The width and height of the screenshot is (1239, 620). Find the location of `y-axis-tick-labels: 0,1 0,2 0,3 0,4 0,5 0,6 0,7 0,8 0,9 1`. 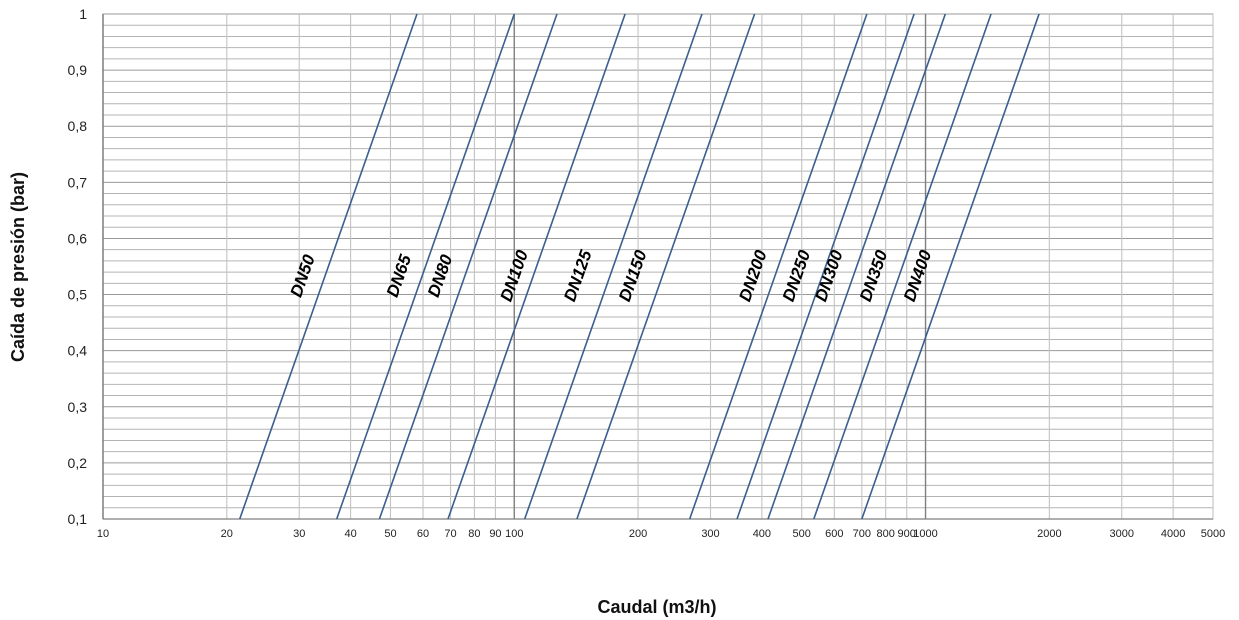

y-axis-tick-labels: 0,1 0,2 0,3 0,4 0,5 0,6 0,7 0,8 0,9 1 is located at coordinates (78, 266).